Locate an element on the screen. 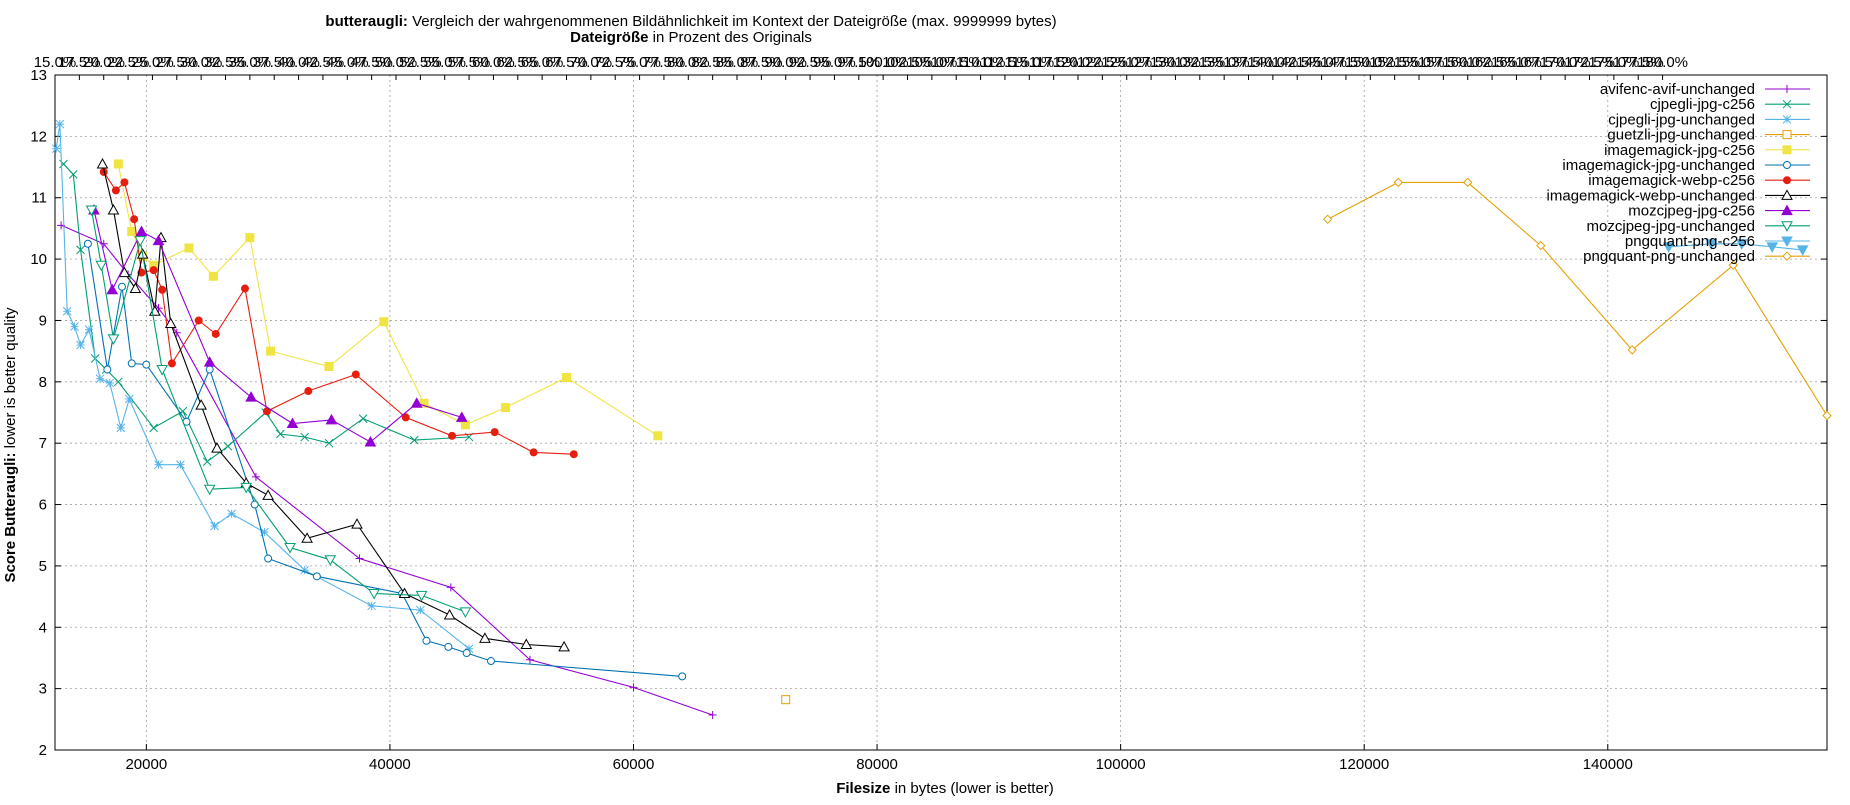 This screenshot has height=805, width=1850. x2-tick-label: 92.5% is located at coordinates (810, 62).